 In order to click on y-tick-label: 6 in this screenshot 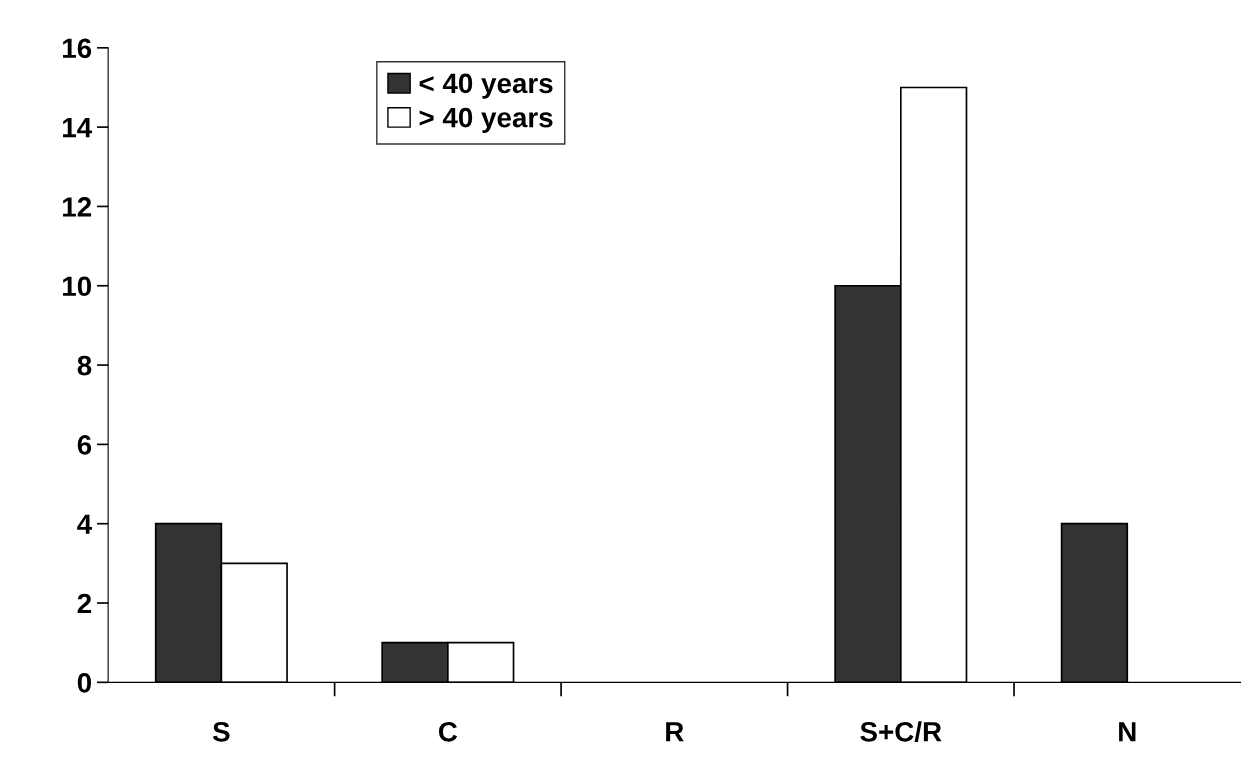, I will do `click(84, 445)`.